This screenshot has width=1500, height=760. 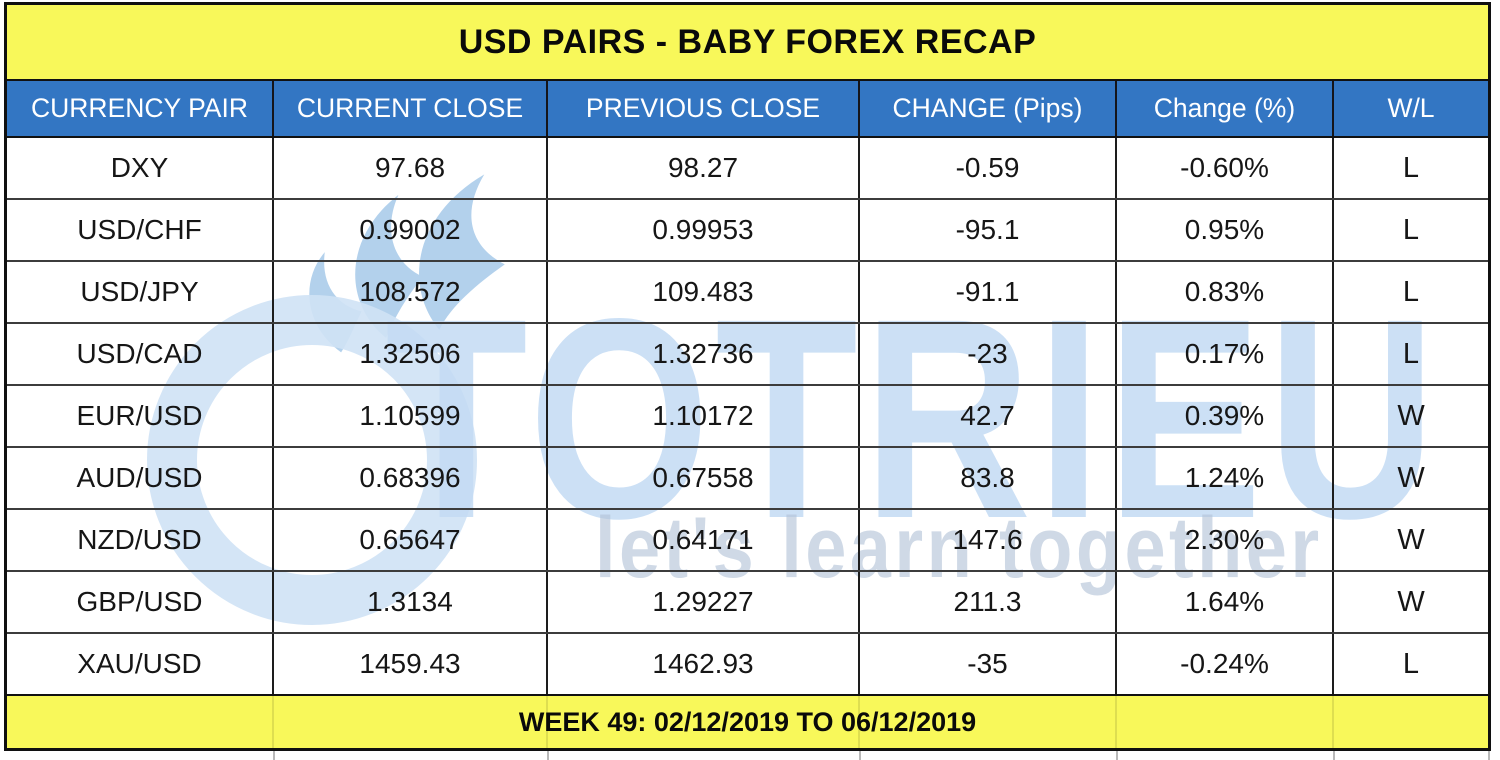 What do you see at coordinates (411, 664) in the screenshot?
I see `cell-current-close: 1459.43` at bounding box center [411, 664].